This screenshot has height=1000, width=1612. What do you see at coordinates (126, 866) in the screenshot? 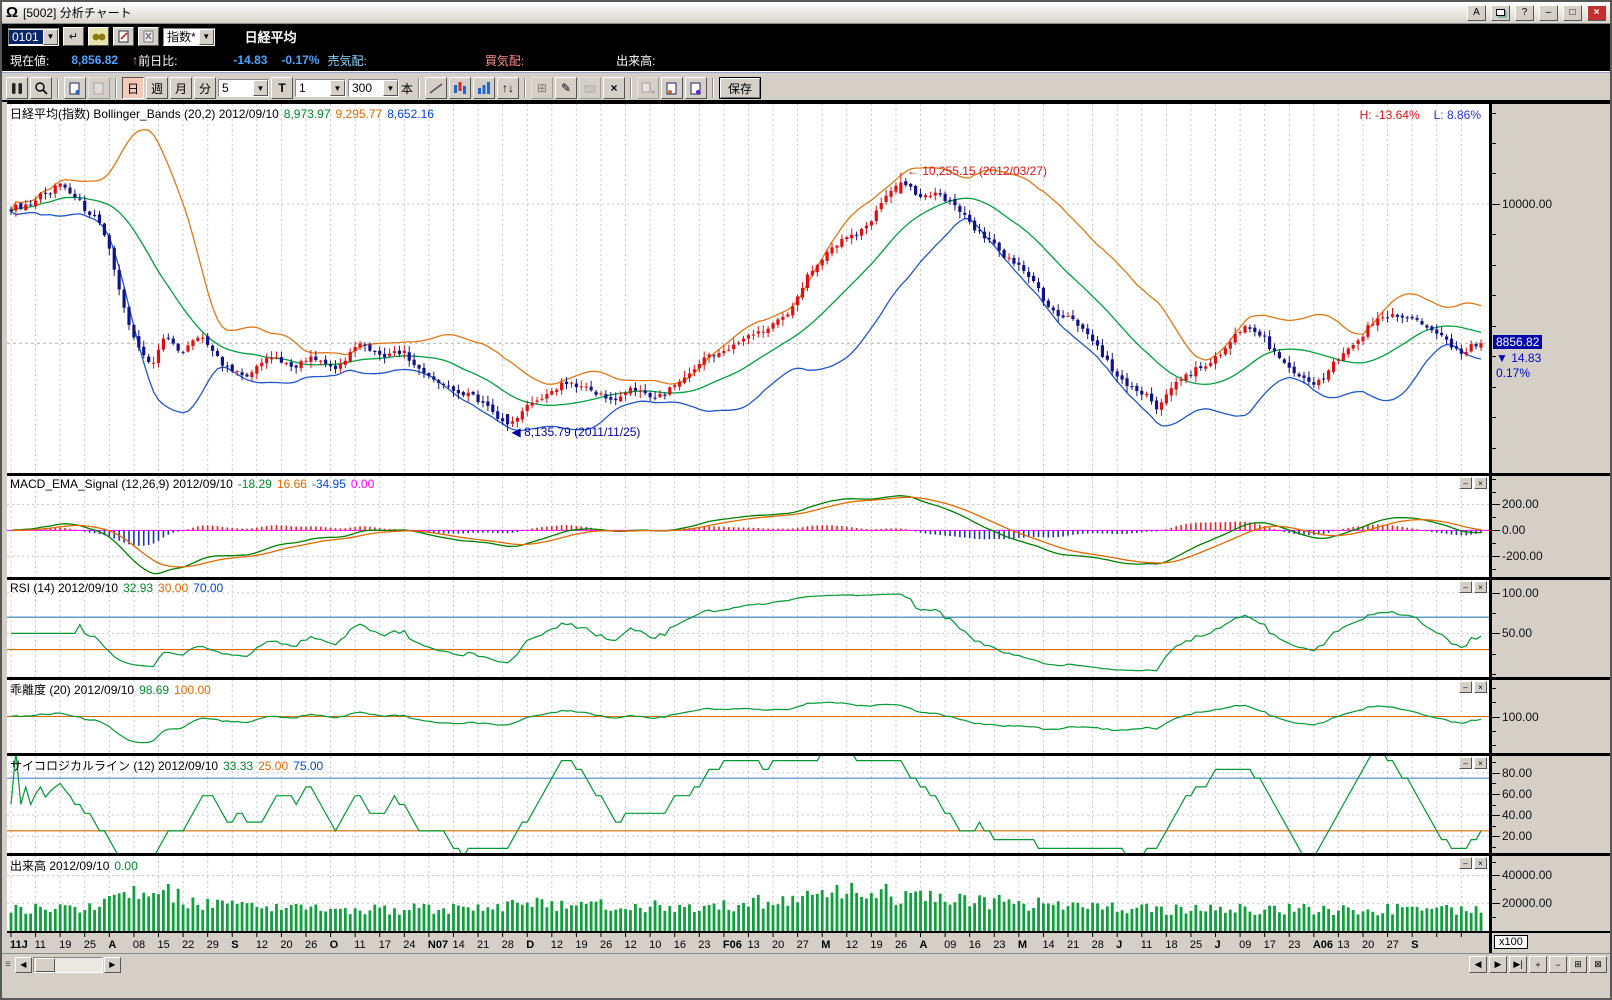
I see `panel-indicator-value: 0.00` at bounding box center [126, 866].